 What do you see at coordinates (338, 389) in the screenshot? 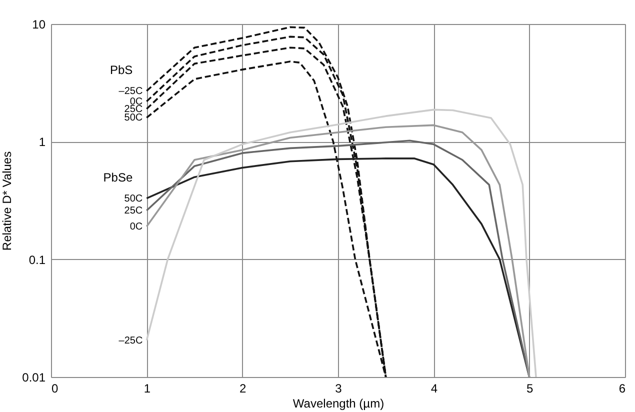
I see `x-tick-label: 3` at bounding box center [338, 389].